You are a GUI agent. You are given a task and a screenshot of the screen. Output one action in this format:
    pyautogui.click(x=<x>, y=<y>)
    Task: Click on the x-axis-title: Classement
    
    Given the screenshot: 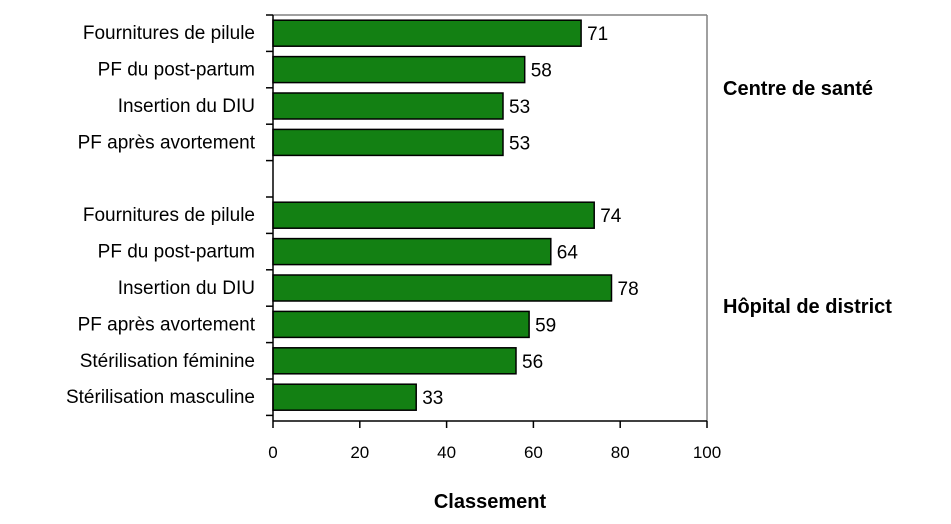 What is the action you would take?
    pyautogui.click(x=490, y=502)
    